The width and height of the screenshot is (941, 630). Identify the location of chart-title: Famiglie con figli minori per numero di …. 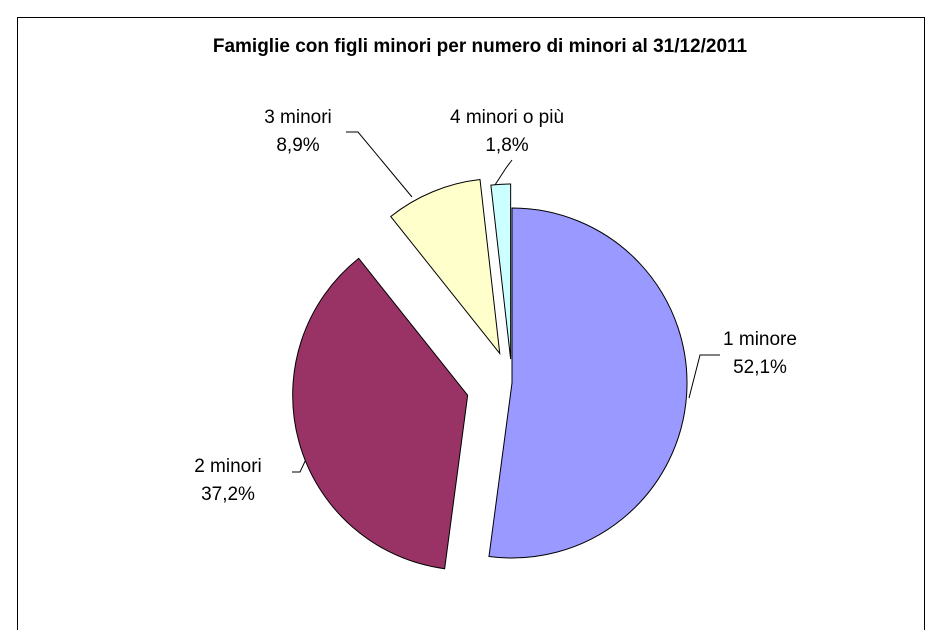
(480, 46).